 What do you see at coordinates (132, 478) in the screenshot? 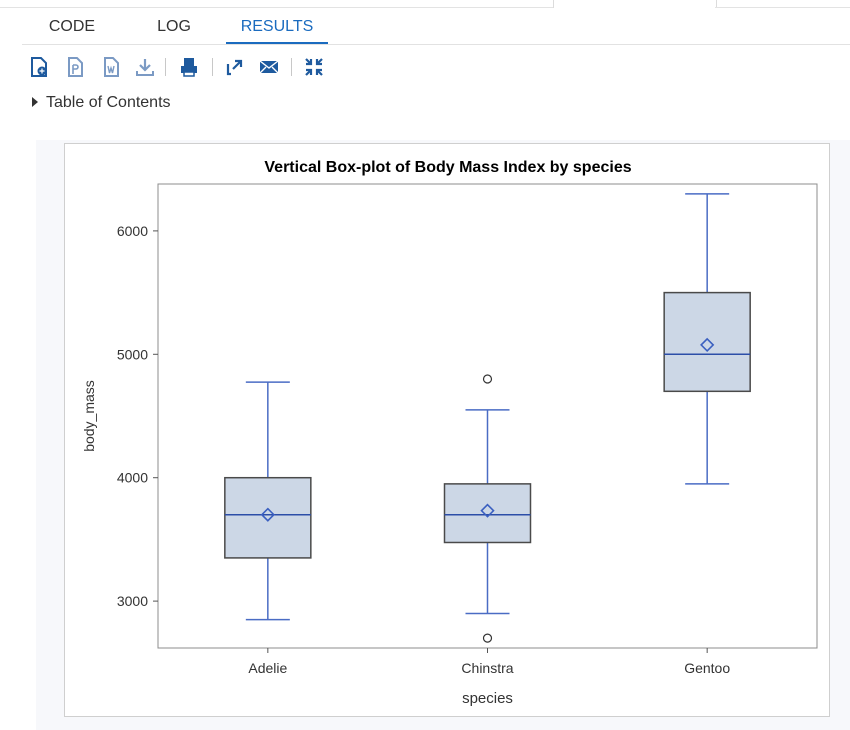
I see `y-tick-label: 4000` at bounding box center [132, 478].